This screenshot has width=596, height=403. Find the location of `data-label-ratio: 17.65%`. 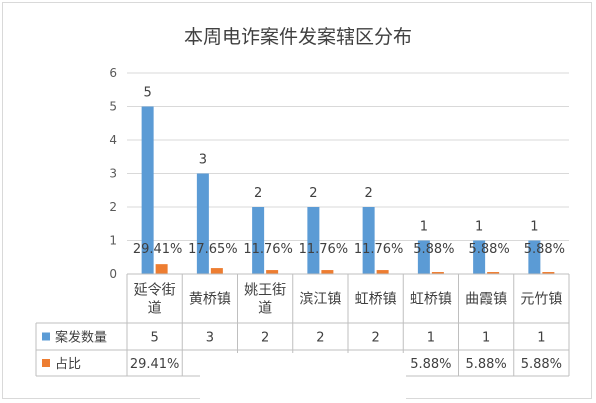

data-label-ratio: 17.65% is located at coordinates (213, 249).